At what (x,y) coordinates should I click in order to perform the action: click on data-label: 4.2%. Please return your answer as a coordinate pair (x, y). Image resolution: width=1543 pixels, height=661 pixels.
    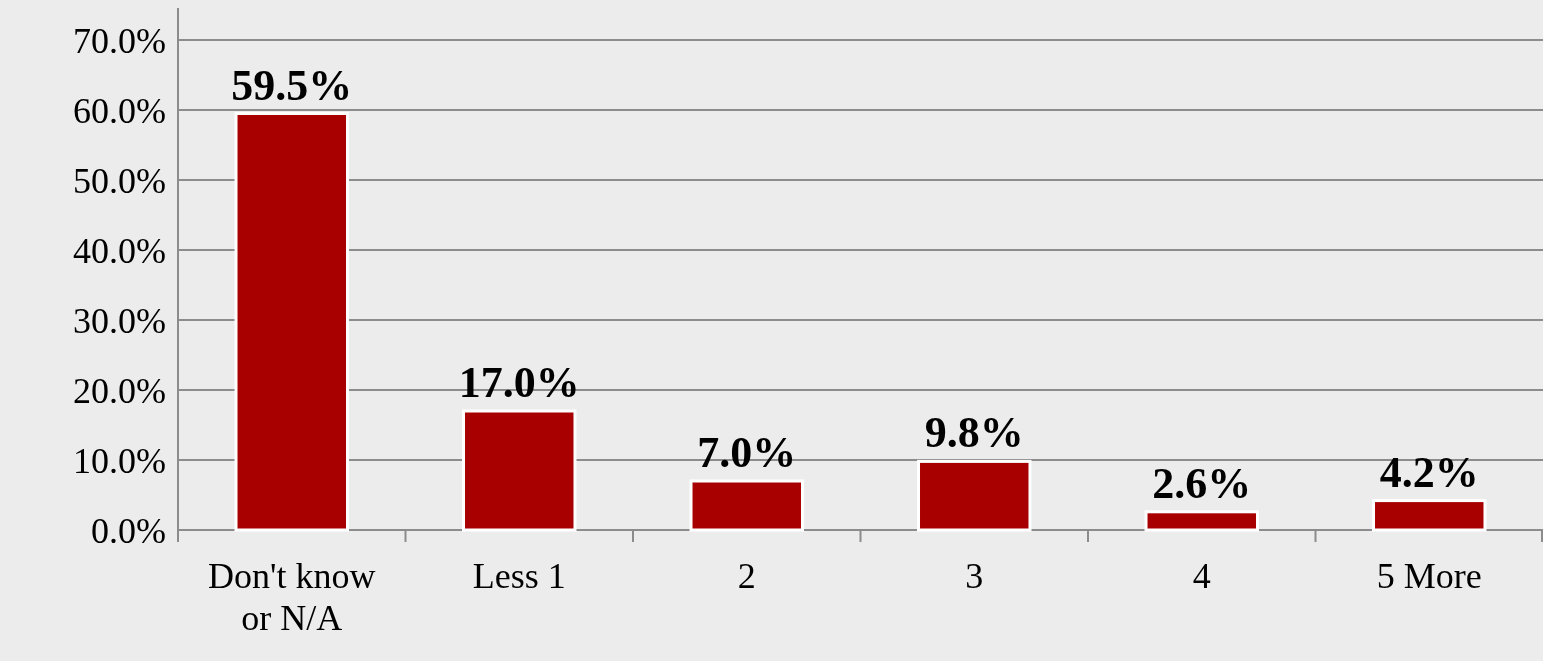
    Looking at the image, I should click on (1429, 472).